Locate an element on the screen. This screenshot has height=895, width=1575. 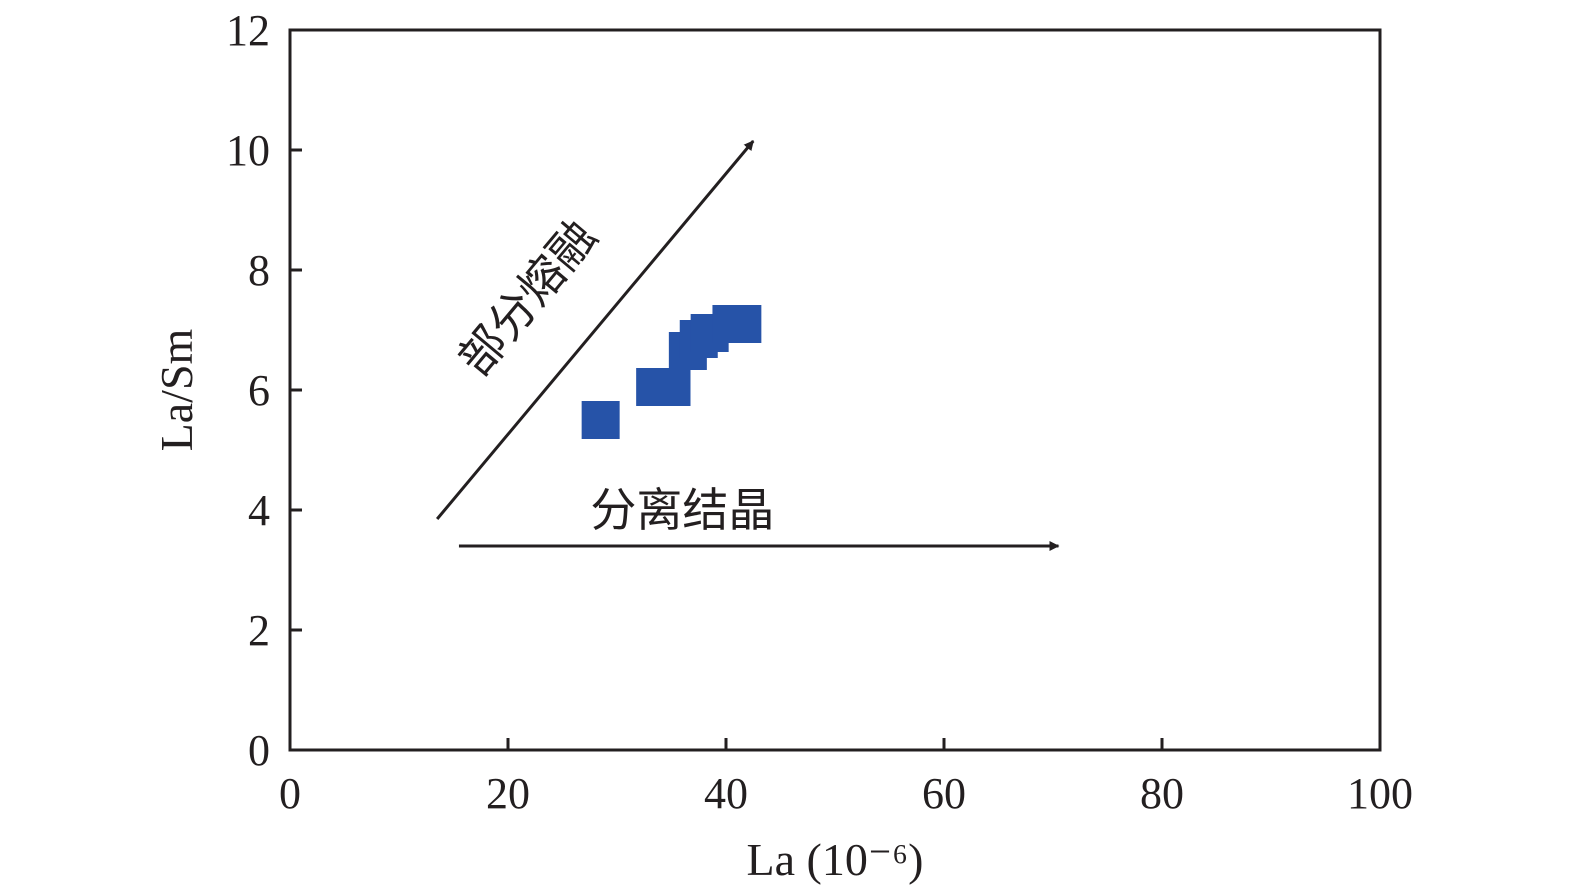
y-axis-tick-labels: 0 2 4 6 8 10 12 is located at coordinates (248, 390).